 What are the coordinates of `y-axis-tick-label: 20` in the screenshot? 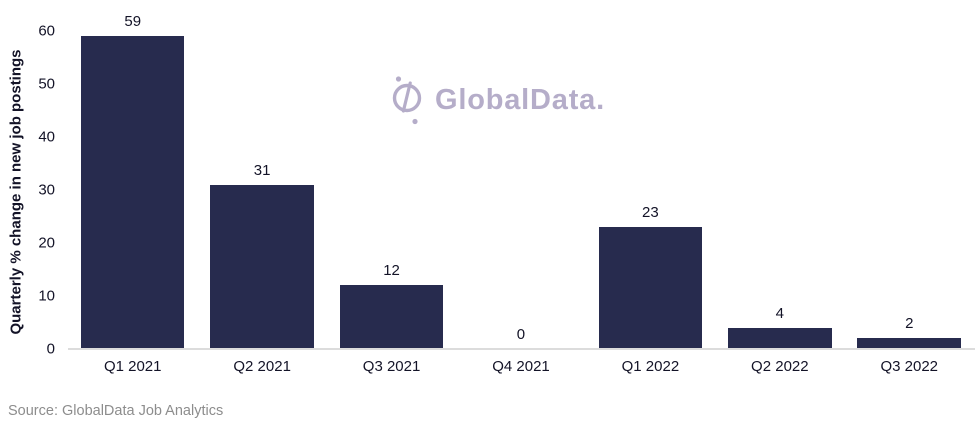 It's located at (46, 243).